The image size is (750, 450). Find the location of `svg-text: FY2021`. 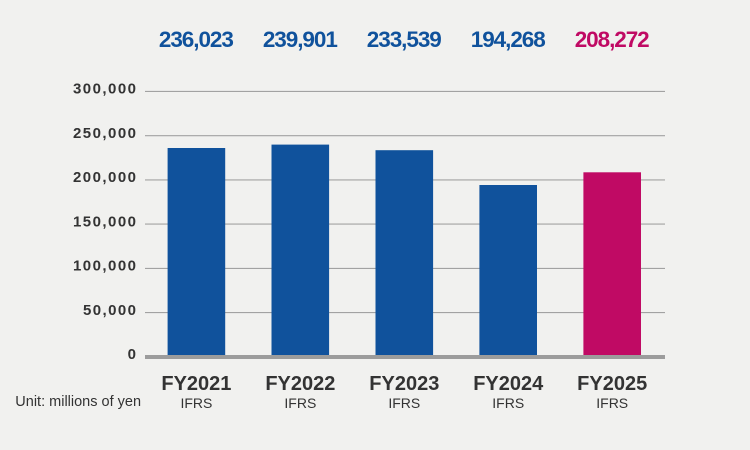

svg-text: FY2021 is located at coordinates (196, 384).